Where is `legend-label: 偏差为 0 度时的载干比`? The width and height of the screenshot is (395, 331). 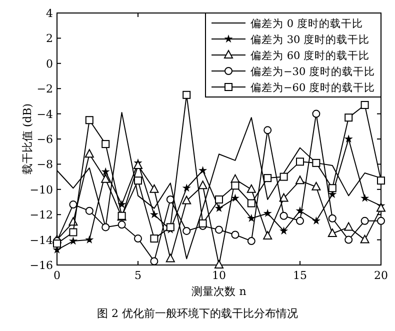 legend-label: 偏差为 0 度时的载干比 is located at coordinates (306, 23).